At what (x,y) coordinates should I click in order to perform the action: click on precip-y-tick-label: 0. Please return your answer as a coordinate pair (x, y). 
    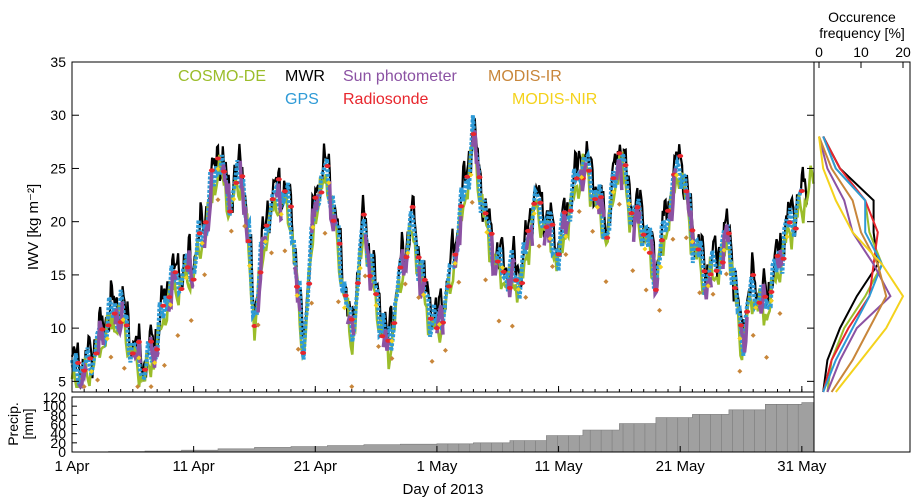
    Looking at the image, I should click on (62, 452).